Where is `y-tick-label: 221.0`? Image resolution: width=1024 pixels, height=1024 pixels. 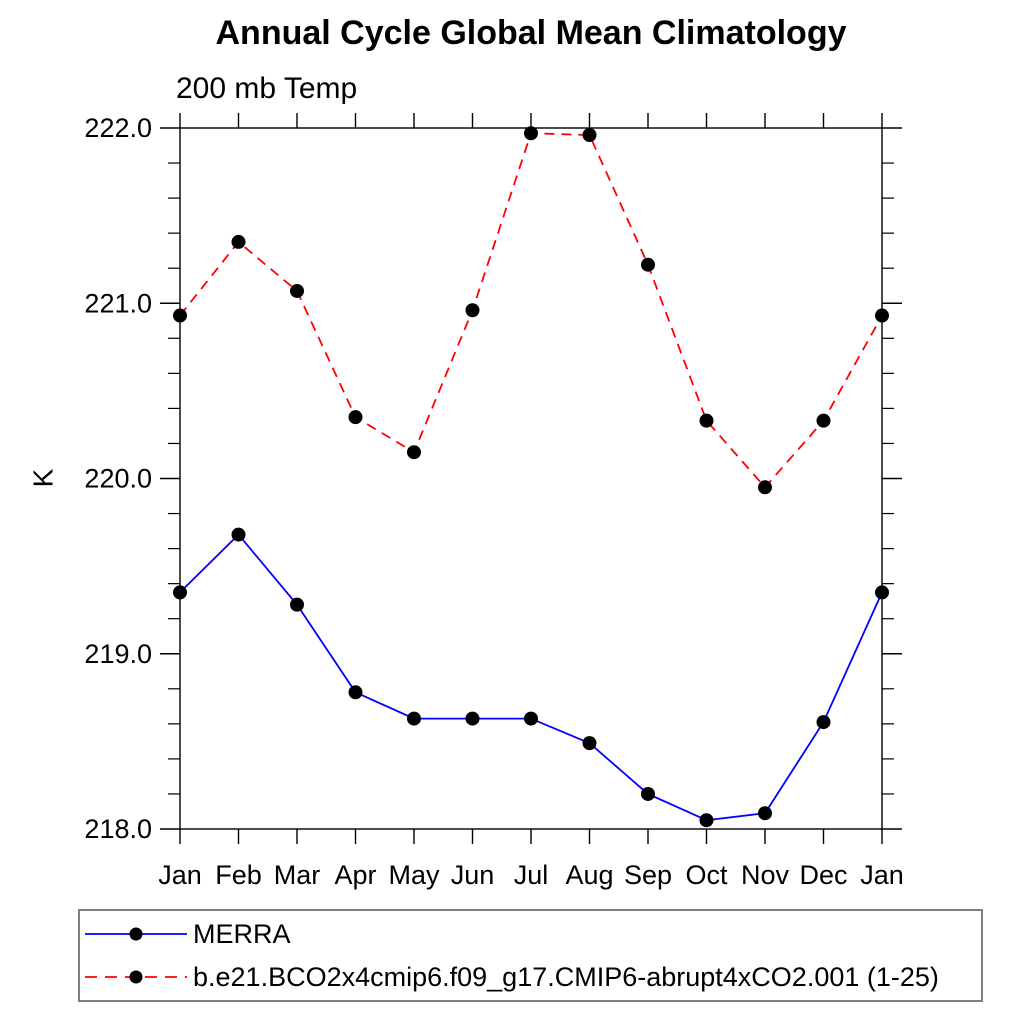 y-tick-label: 221.0 is located at coordinates (118, 303).